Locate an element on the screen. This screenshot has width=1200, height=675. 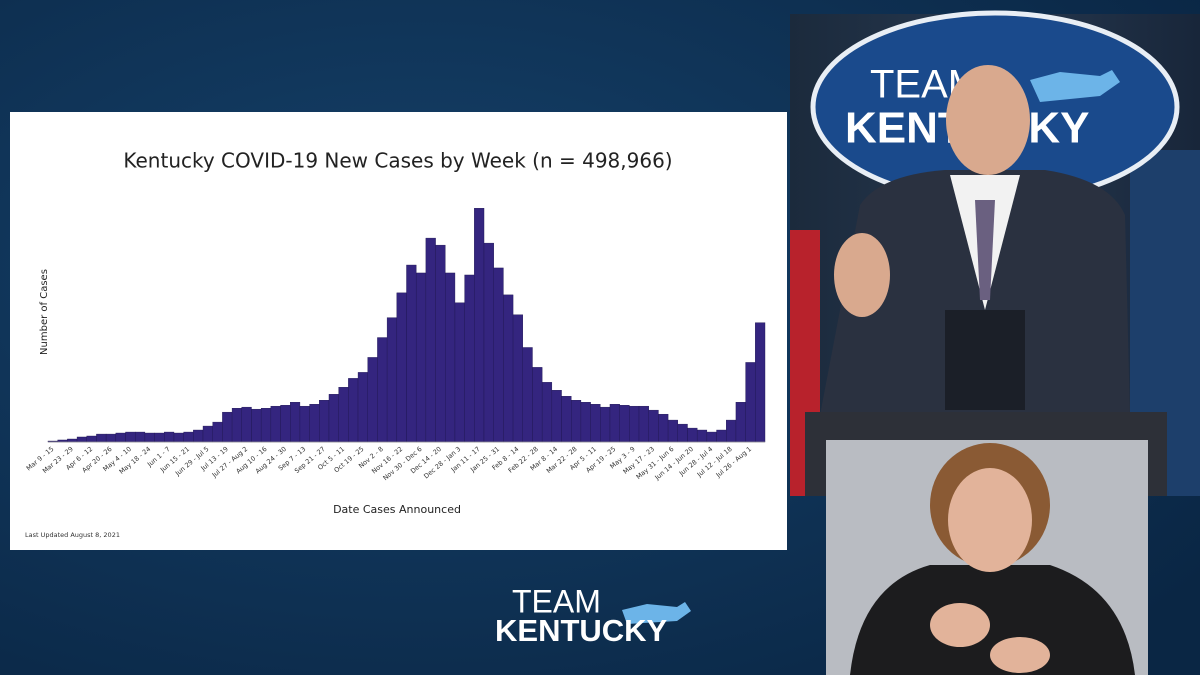
speaker-suit is located at coordinates (975, 292).